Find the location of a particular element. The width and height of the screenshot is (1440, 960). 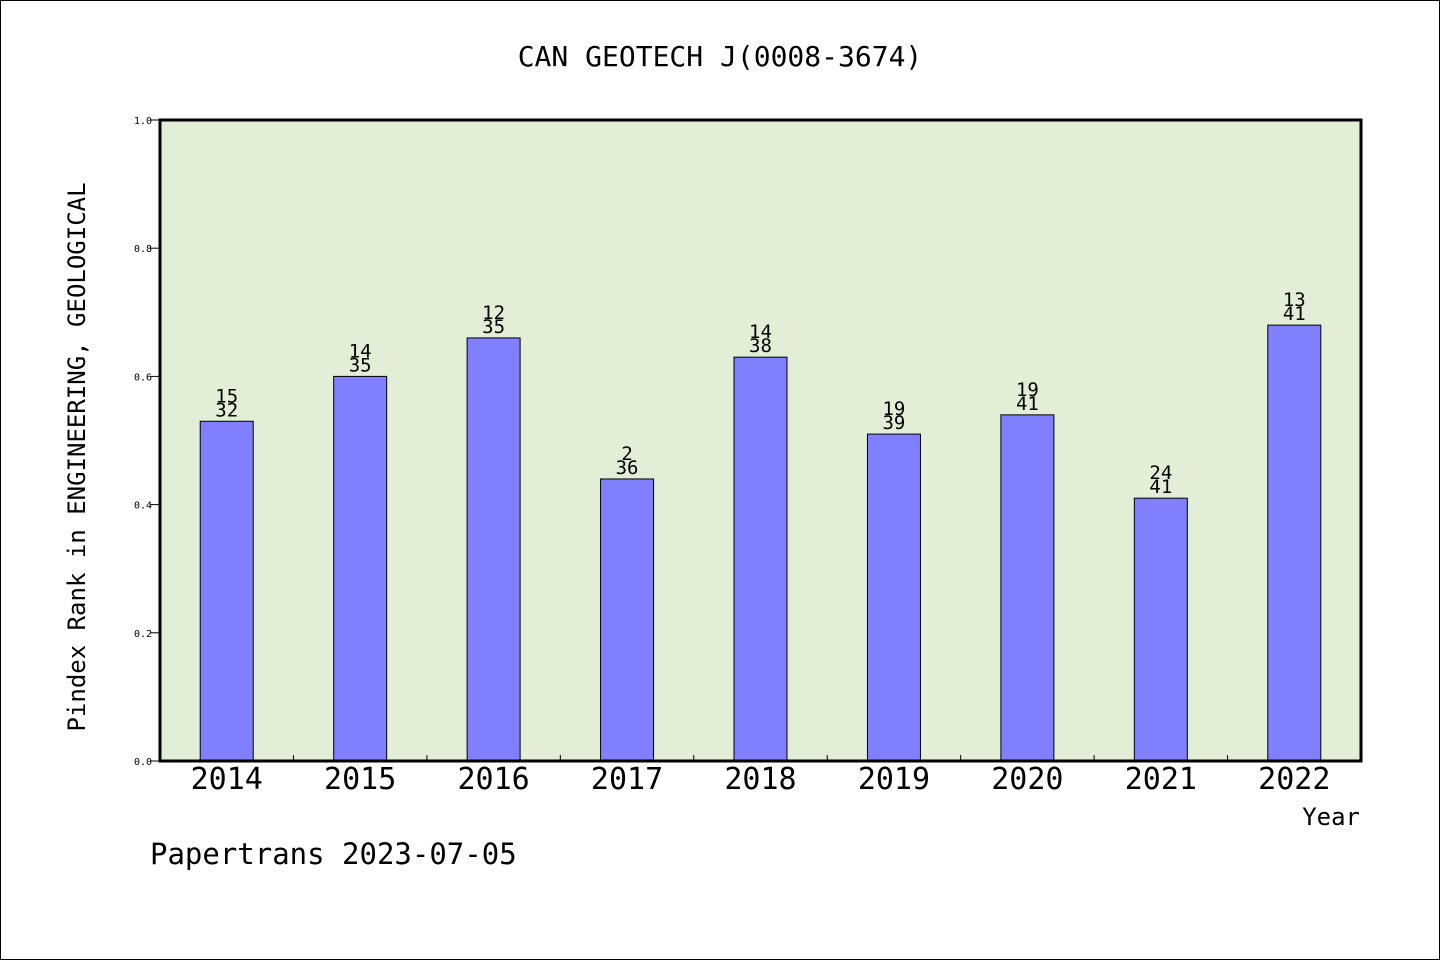

y-tick-label: 1.0 is located at coordinates (143, 121).